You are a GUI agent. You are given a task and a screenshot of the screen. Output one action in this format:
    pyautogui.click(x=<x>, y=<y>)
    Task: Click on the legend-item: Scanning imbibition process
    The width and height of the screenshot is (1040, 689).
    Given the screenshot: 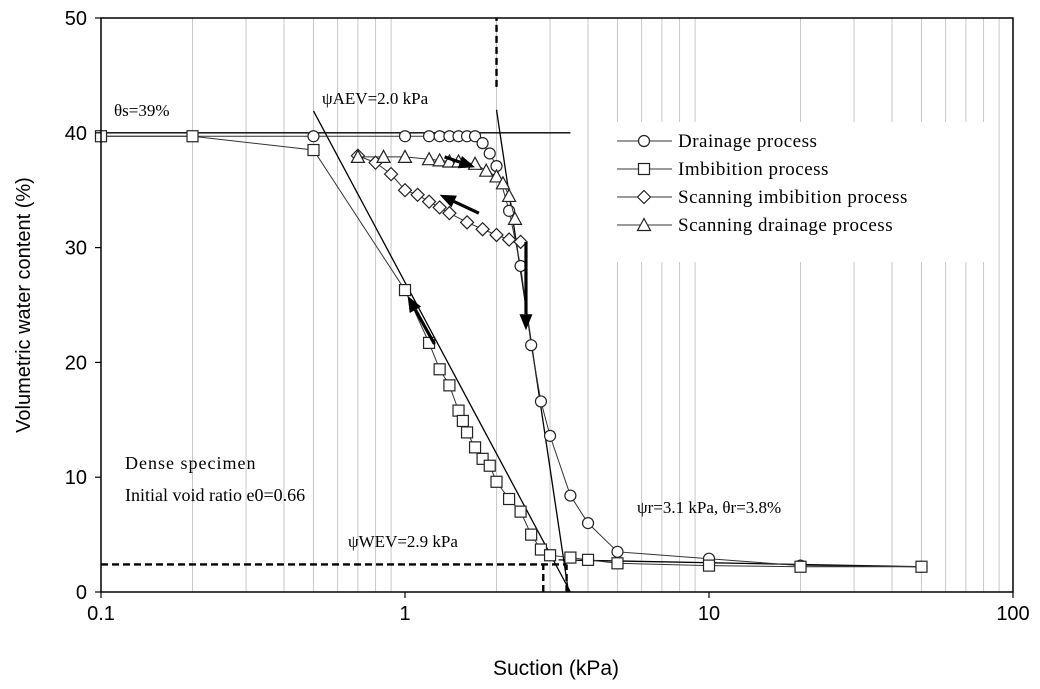 What is the action you would take?
    pyautogui.click(x=762, y=197)
    